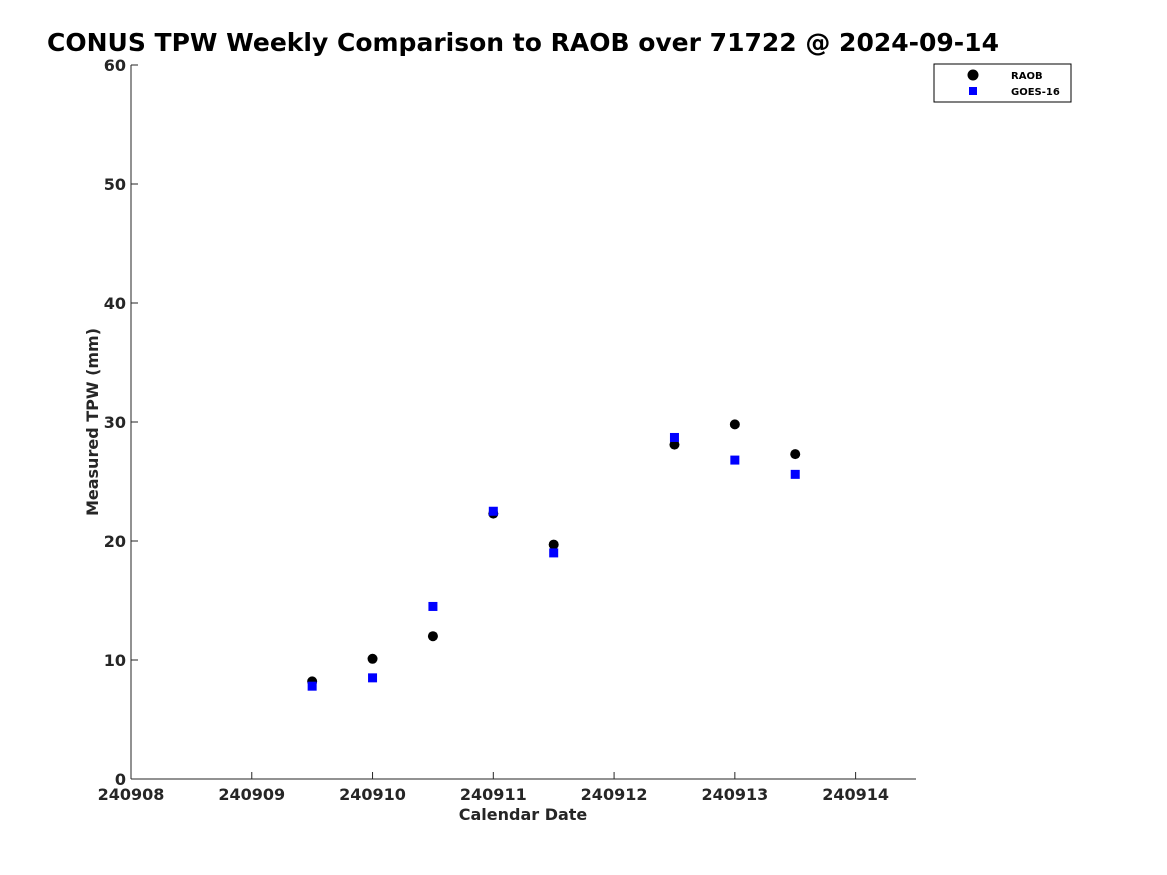 The height and width of the screenshot is (875, 1167). Describe the element at coordinates (614, 794) in the screenshot. I see `x-tick-label: 240912` at that location.